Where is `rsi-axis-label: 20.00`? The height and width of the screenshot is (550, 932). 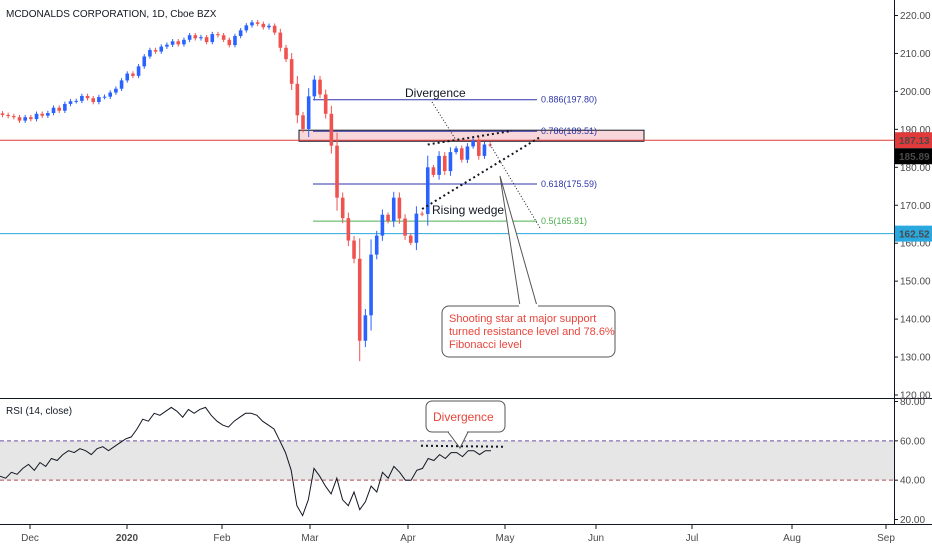
rsi-axis-label: 20.00 is located at coordinates (912, 520).